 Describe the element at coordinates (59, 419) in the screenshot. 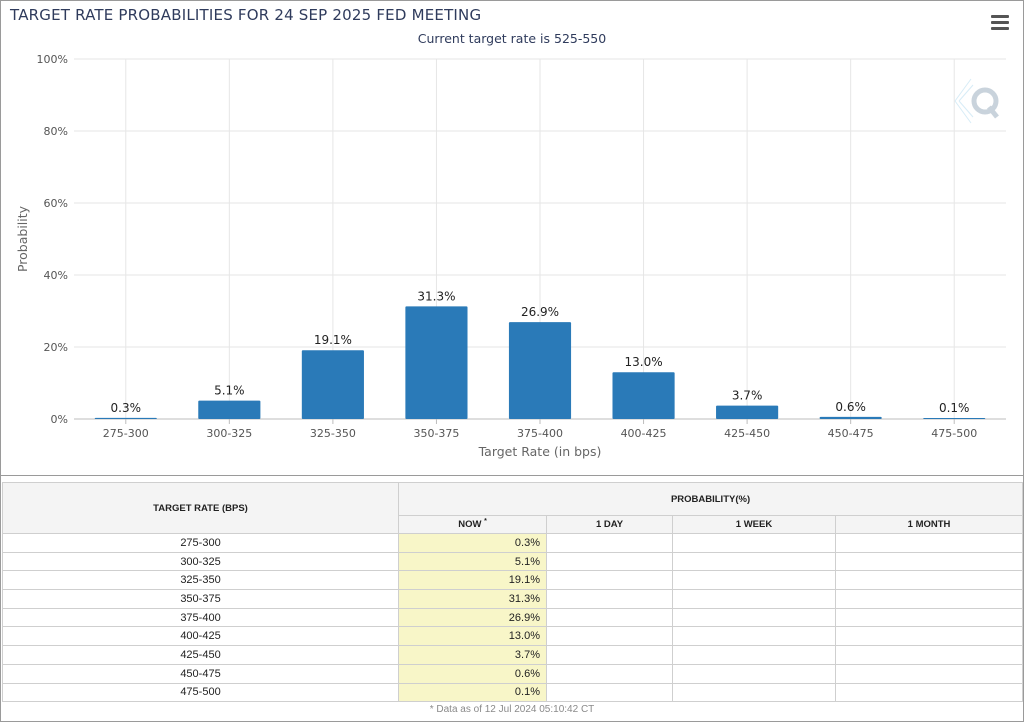

I see `y-tick-label: 0%` at that location.